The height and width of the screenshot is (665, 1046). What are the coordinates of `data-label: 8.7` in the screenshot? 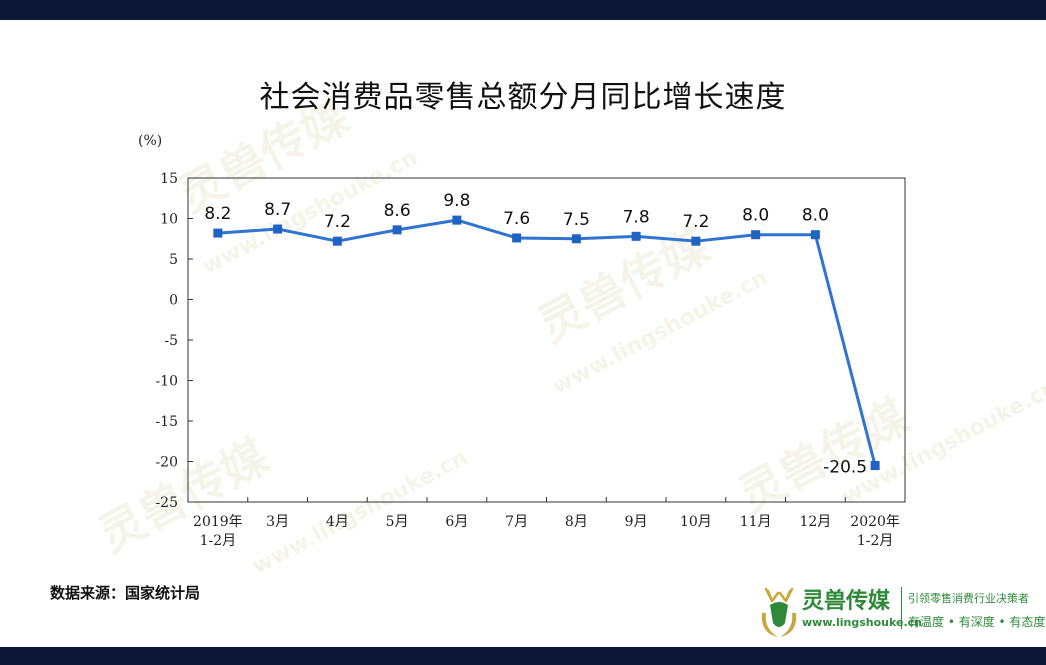 It's located at (277, 210).